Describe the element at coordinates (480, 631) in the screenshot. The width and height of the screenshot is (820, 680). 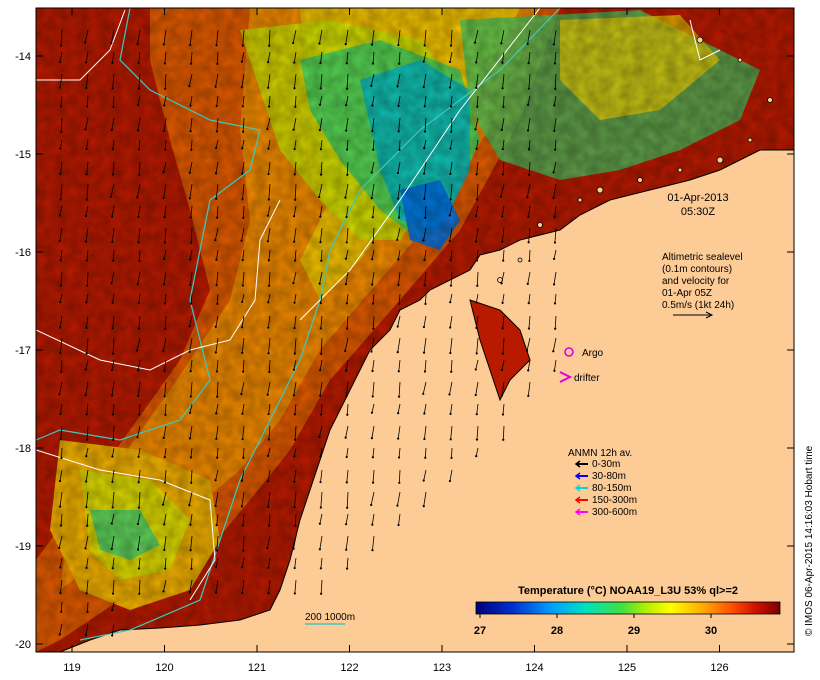
I see `colorbar-tick-label: 27` at that location.